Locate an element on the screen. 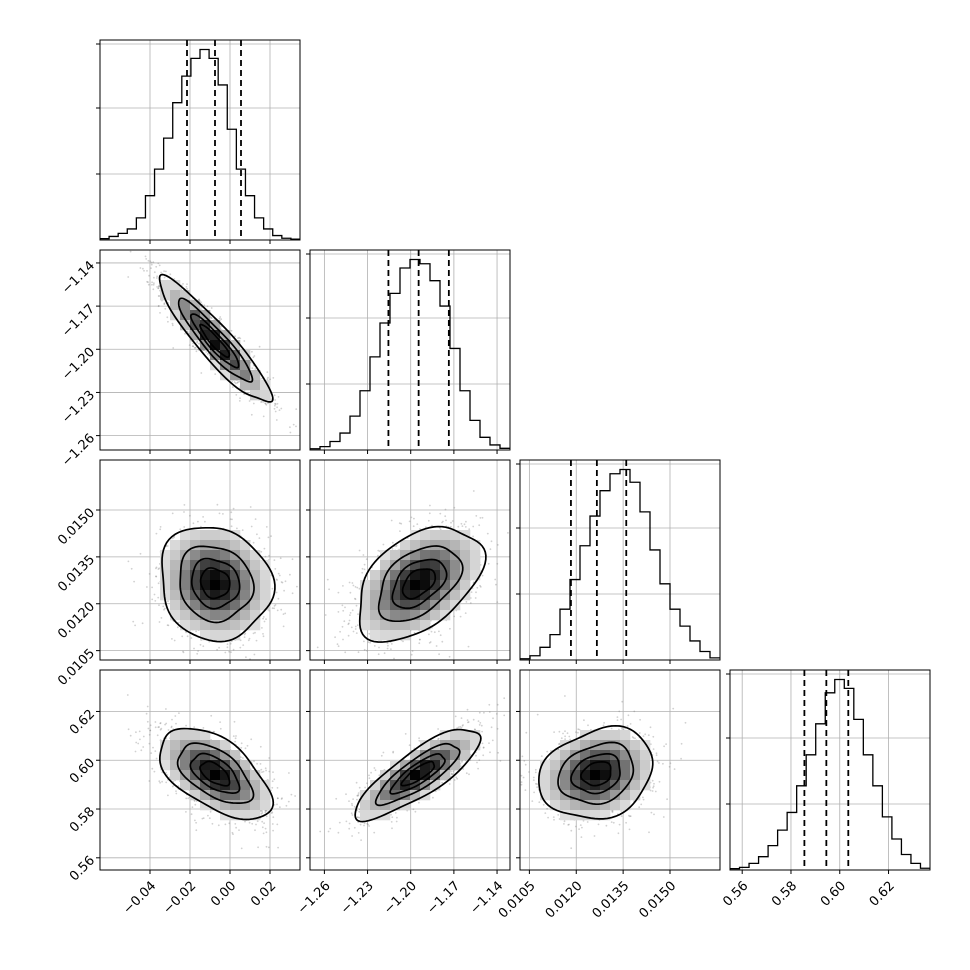 This screenshot has height=970, width=970. panel-frame is located at coordinates (200, 770).